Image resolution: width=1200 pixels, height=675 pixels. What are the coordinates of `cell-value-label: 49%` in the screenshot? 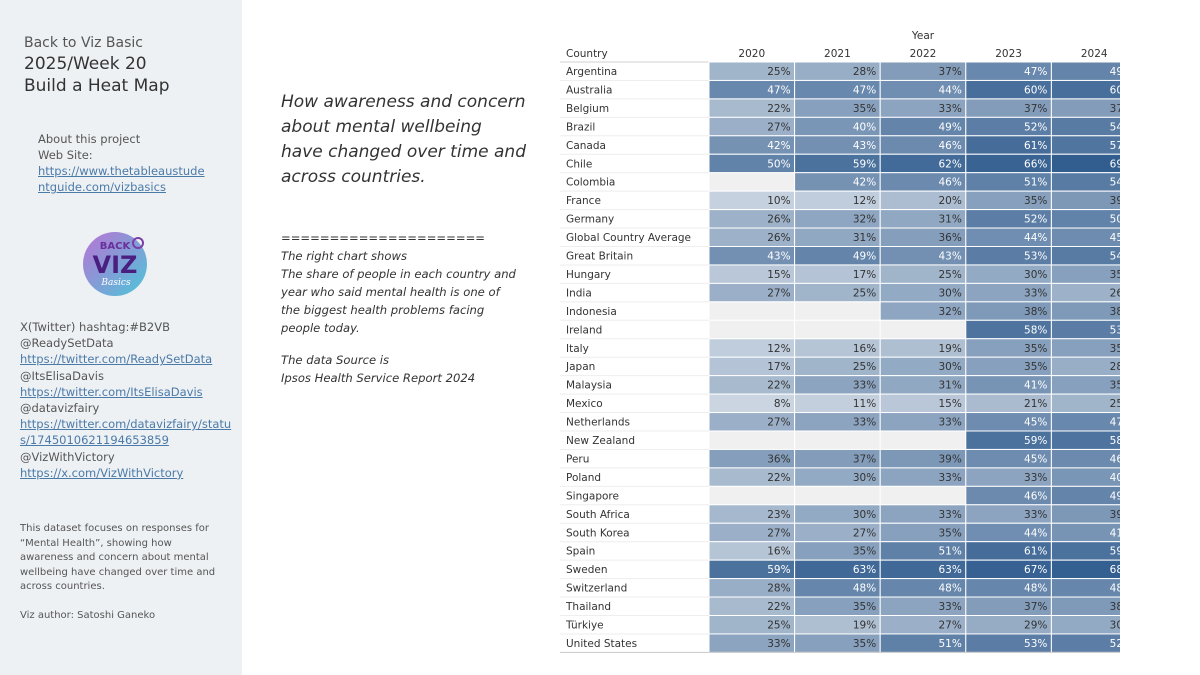 It's located at (949, 127).